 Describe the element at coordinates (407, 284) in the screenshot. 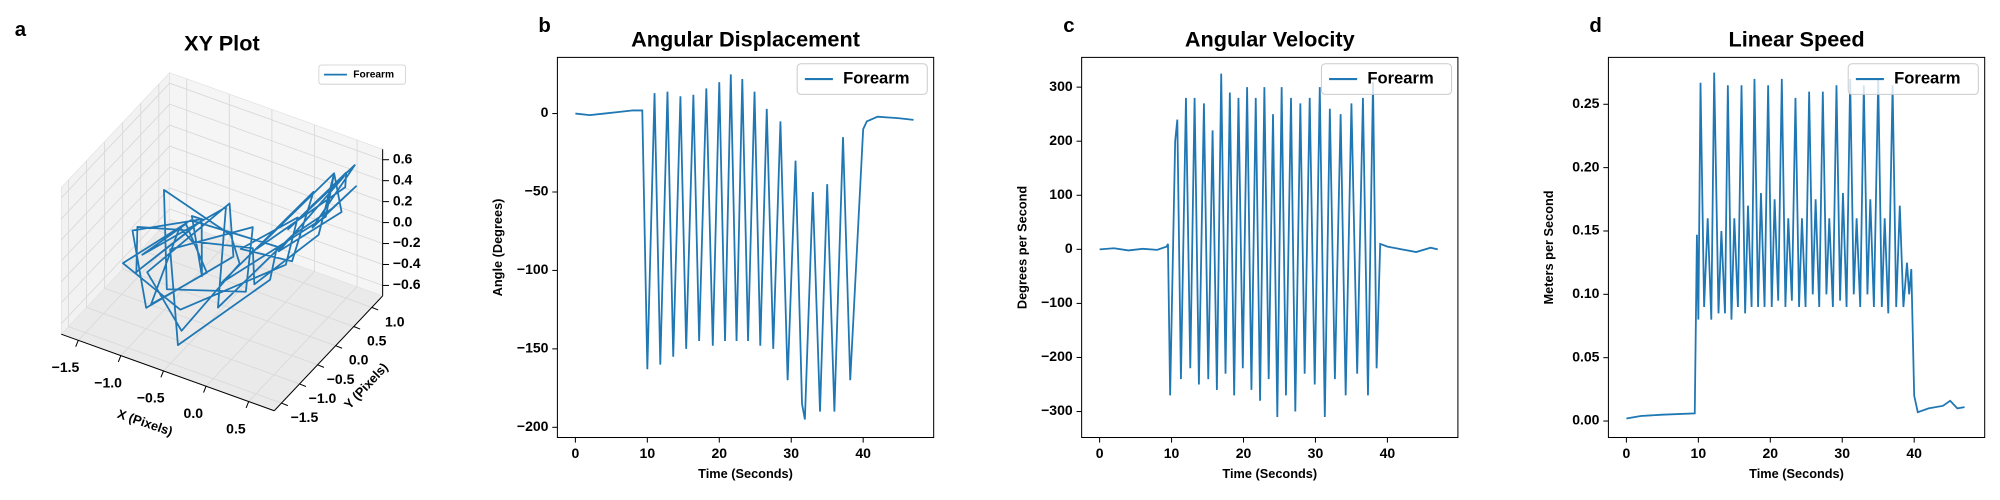

I see `z-tick-label: −0.6` at that location.